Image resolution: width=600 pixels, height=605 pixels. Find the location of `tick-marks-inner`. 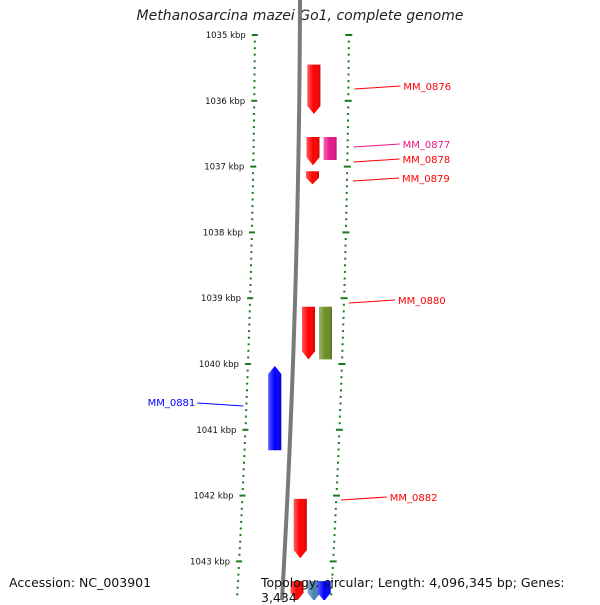

tick-marks-inner is located at coordinates (247, 315).